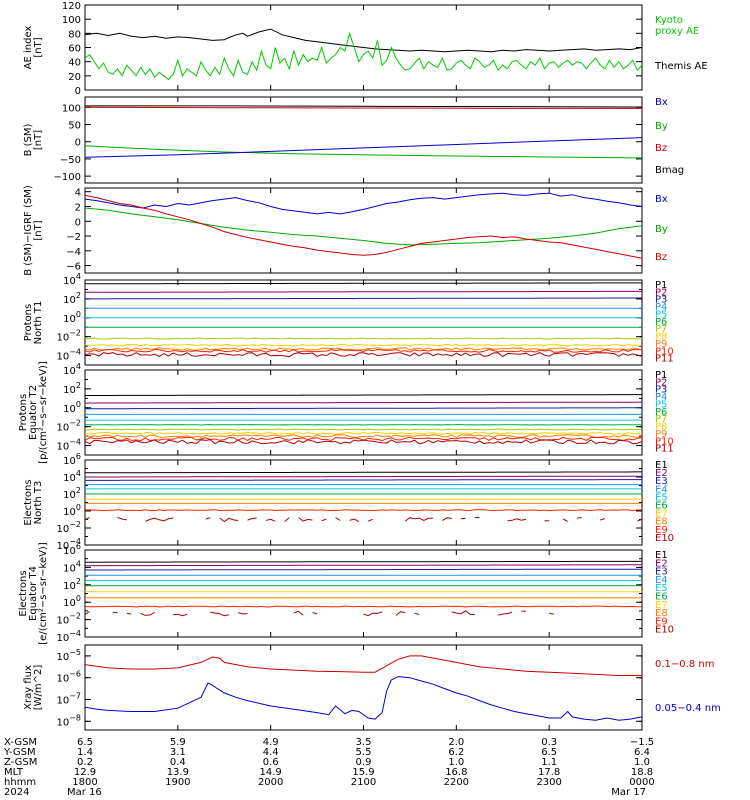 The width and height of the screenshot is (750, 800). What do you see at coordinates (271, 752) in the screenshot?
I see `x-axis-value: 4.4` at bounding box center [271, 752].